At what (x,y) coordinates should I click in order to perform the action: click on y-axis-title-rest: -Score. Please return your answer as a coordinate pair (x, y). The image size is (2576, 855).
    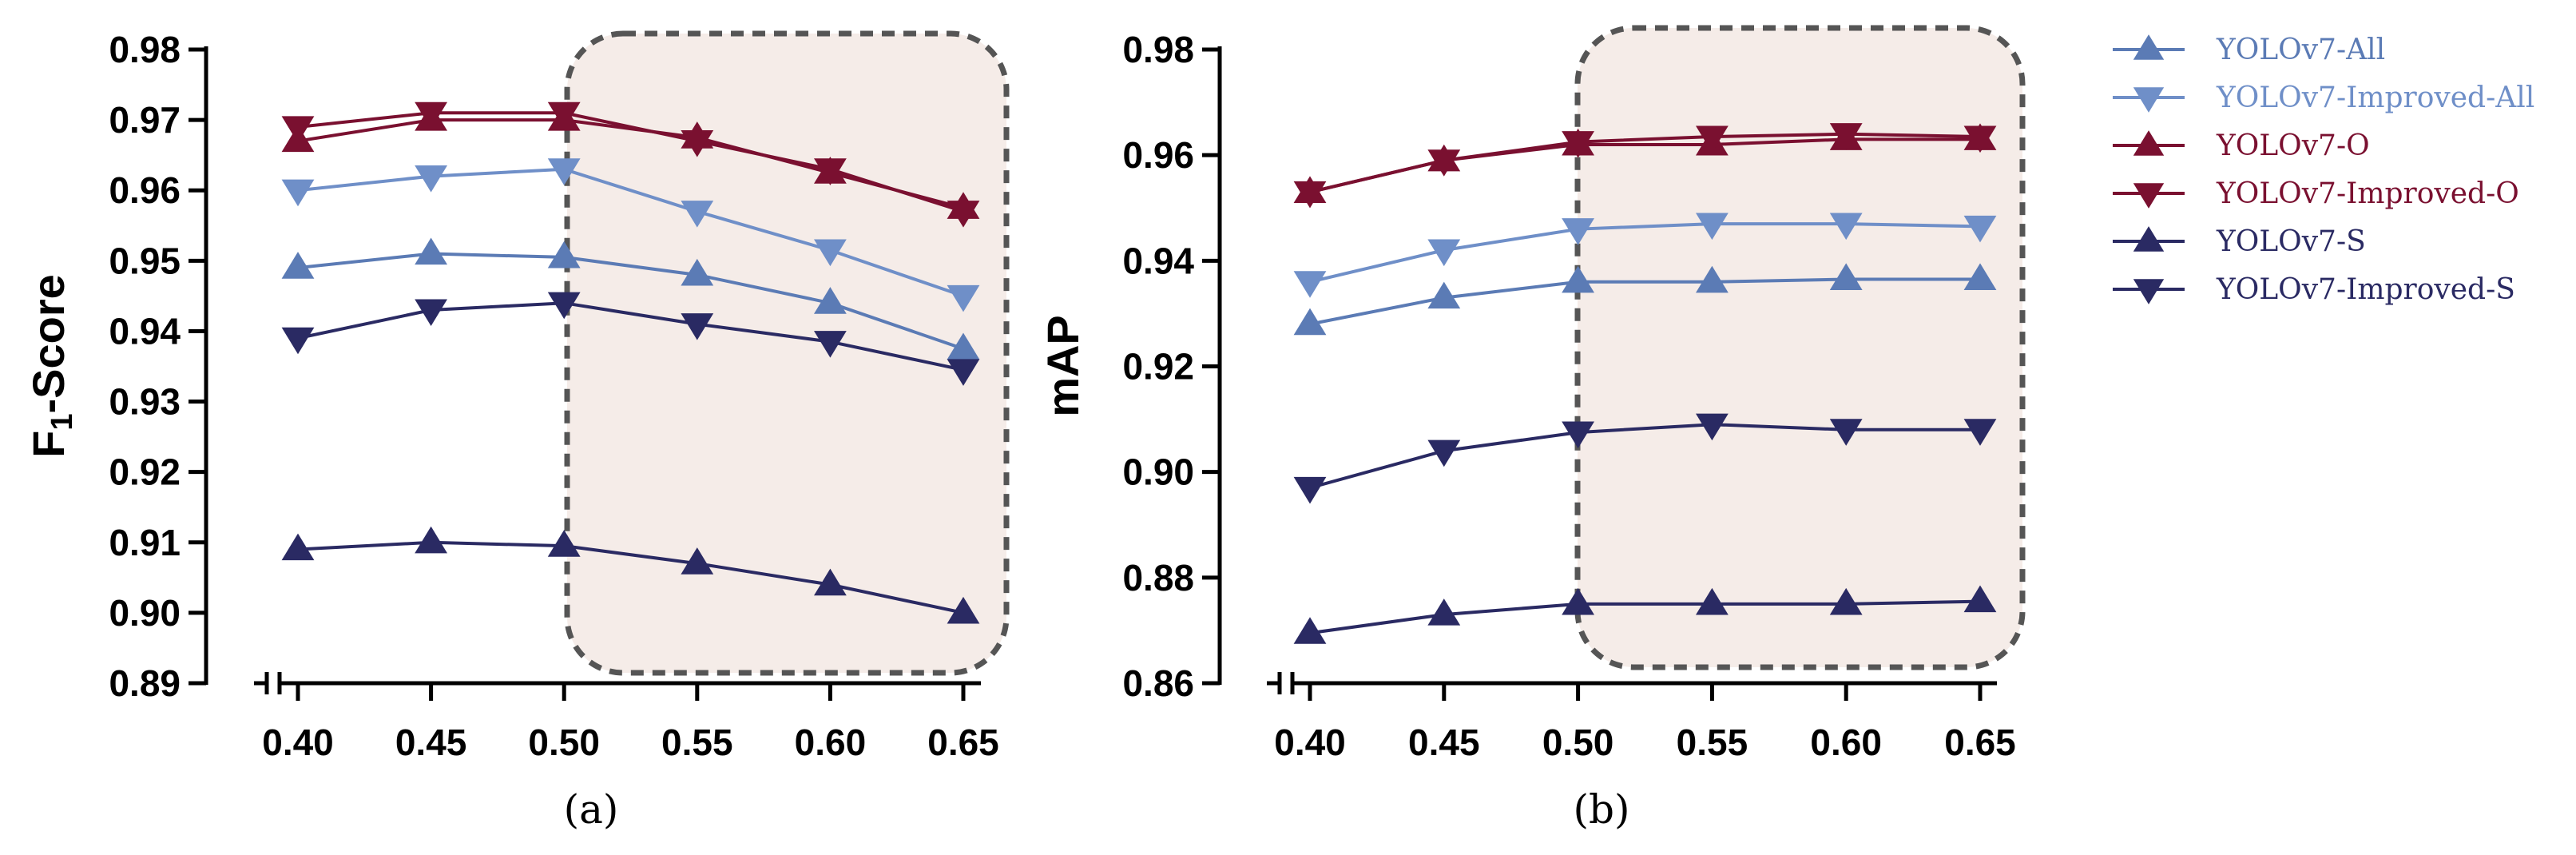
    Looking at the image, I should click on (48, 344).